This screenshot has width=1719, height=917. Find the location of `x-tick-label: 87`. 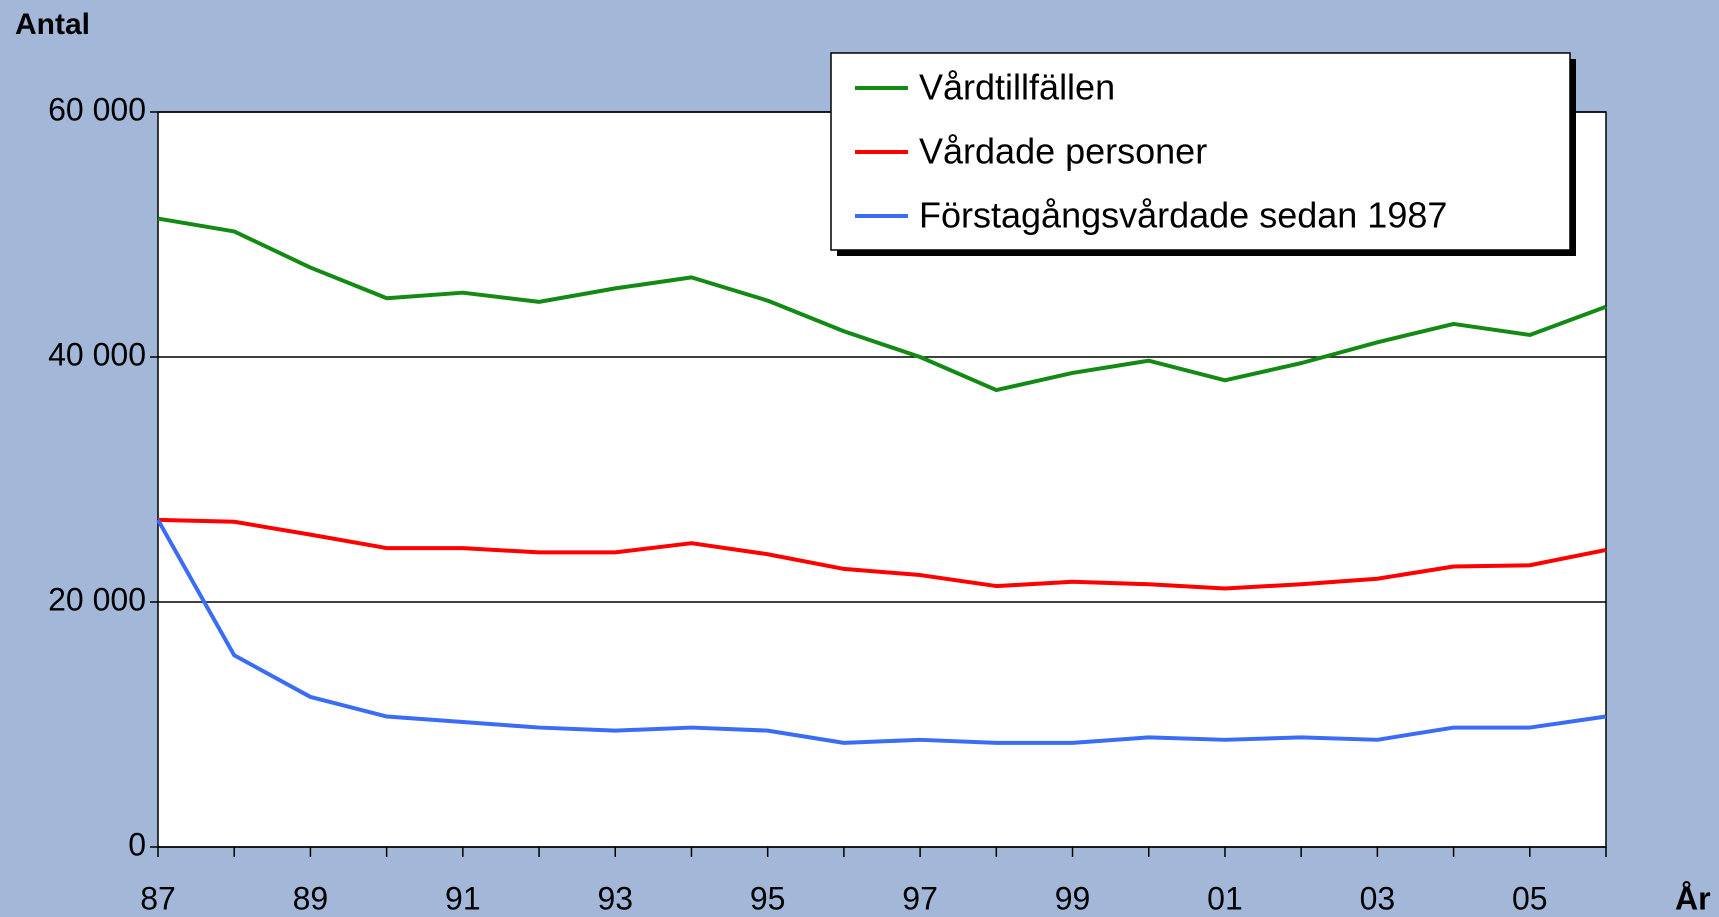

x-tick-label: 87 is located at coordinates (158, 898).